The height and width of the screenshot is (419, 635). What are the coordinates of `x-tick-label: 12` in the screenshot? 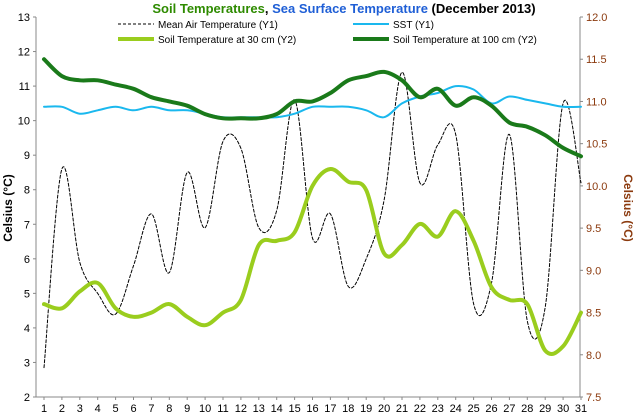 It's located at (241, 409).